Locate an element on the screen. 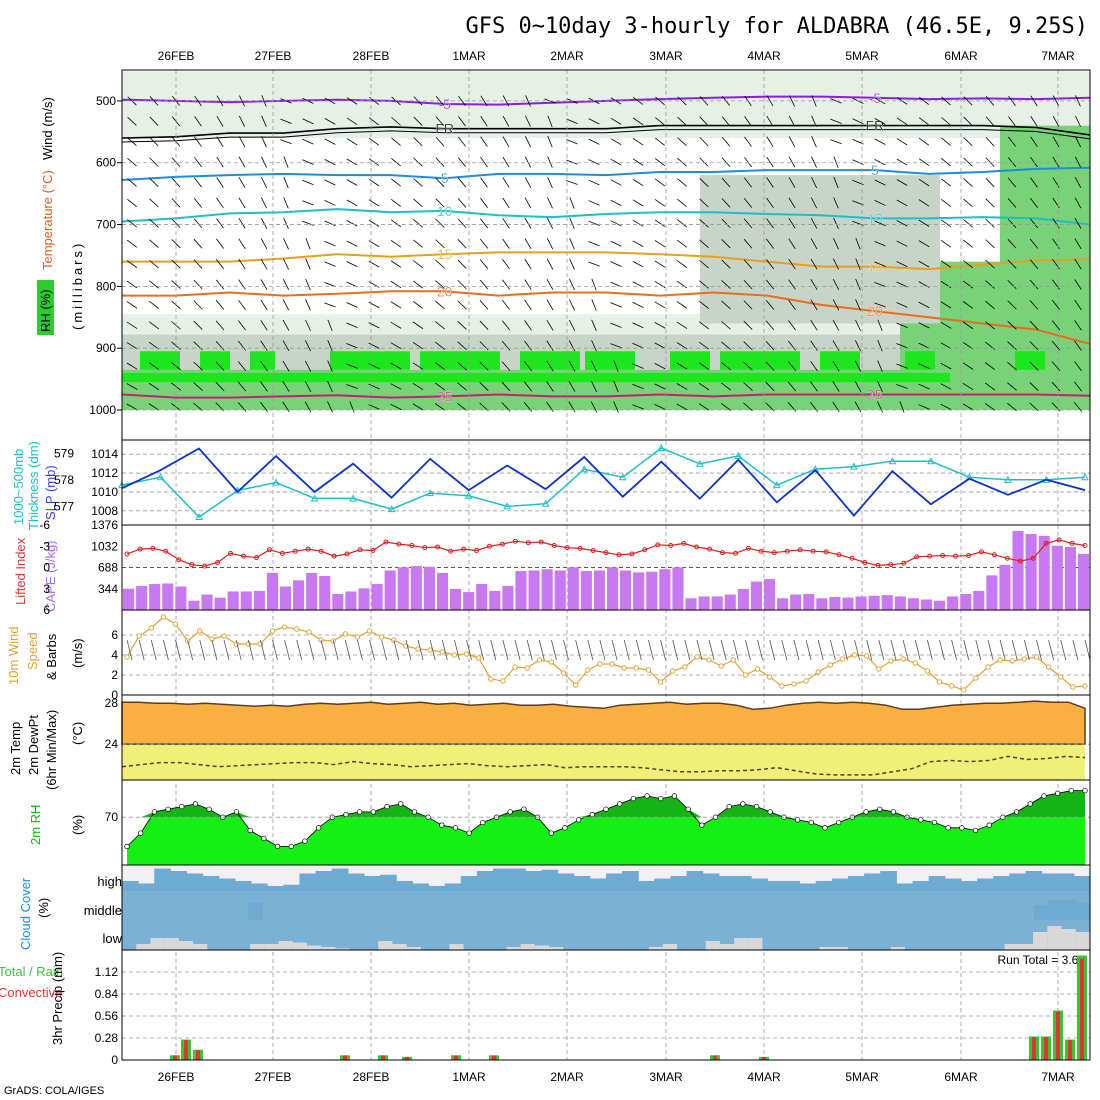 The width and height of the screenshot is (1100, 1100). cape-tick: 1376 is located at coordinates (104, 525).